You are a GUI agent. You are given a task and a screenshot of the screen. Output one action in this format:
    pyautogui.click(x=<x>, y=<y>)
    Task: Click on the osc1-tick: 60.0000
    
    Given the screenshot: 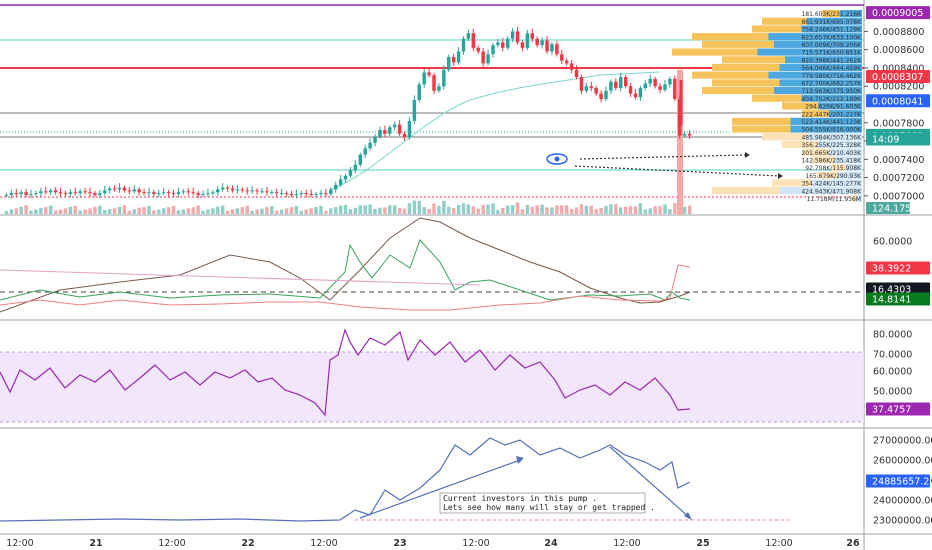 What is the action you would take?
    pyautogui.click(x=892, y=242)
    